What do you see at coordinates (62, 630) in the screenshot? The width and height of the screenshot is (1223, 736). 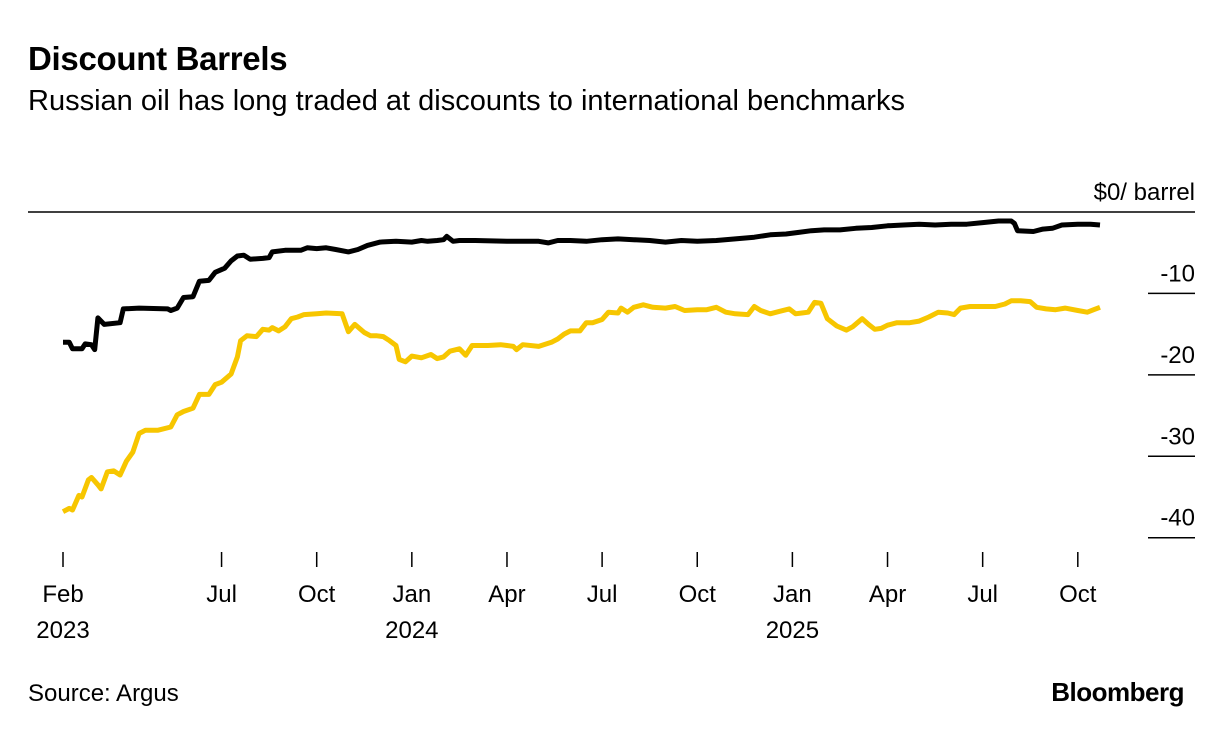 I see `x-tick-year-label: 2023` at bounding box center [62, 630].